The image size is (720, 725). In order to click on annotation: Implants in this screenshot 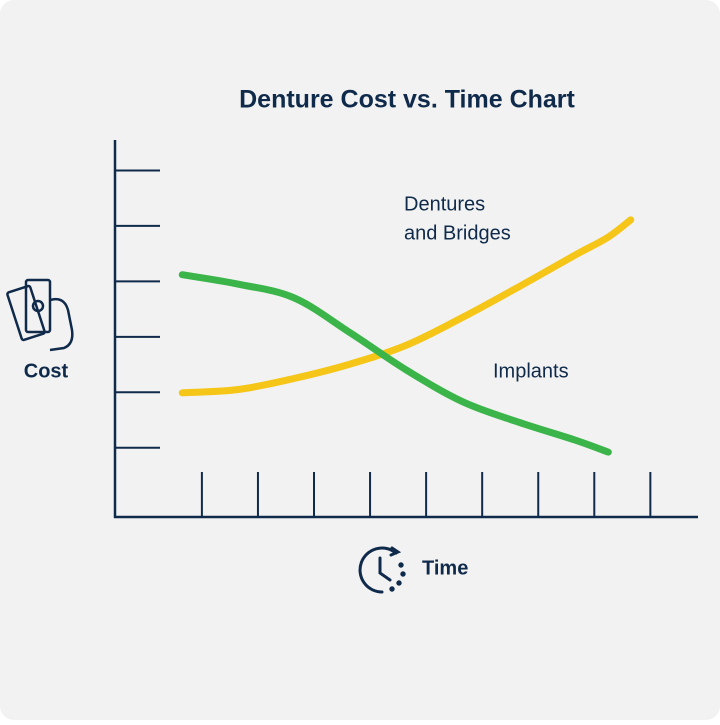, I will do `click(531, 371)`.